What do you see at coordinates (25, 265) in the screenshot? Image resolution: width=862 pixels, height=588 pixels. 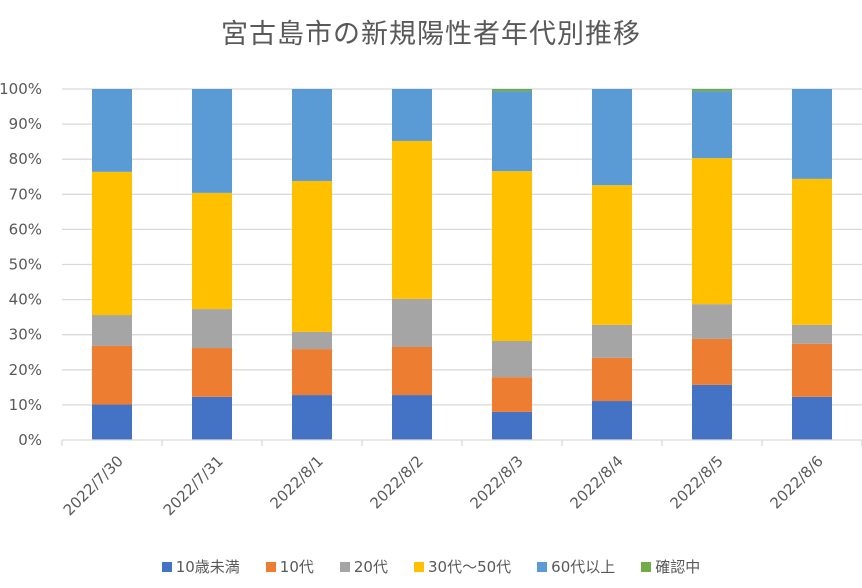 I see `y-tick-label: 50%` at bounding box center [25, 265].